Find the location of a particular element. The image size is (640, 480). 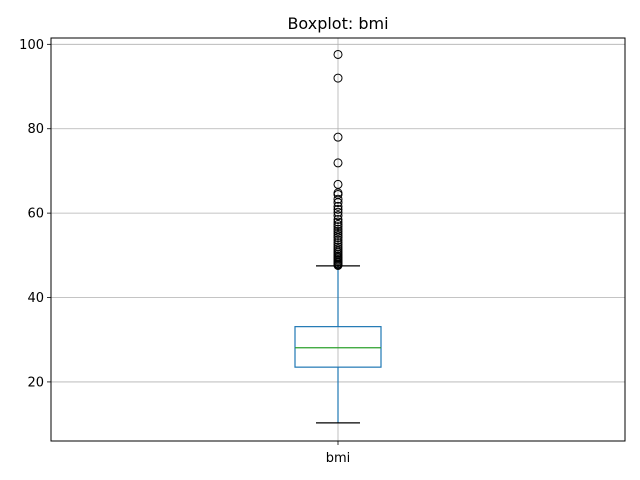

iqr-box is located at coordinates (338, 347).